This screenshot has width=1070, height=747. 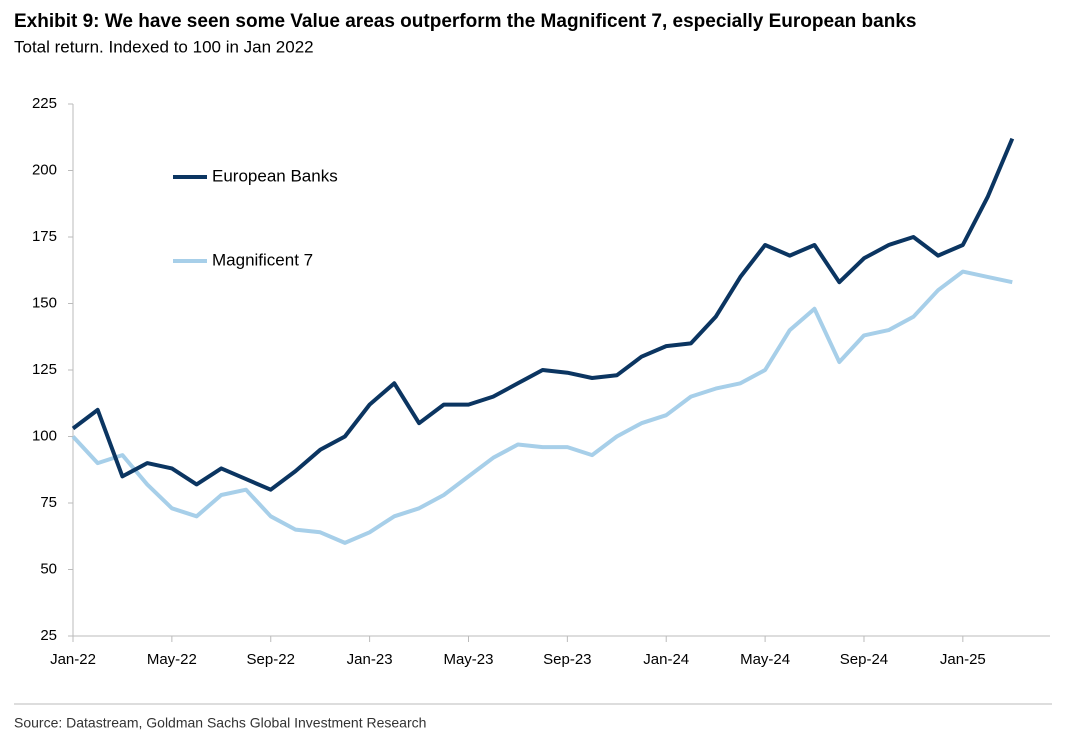 What do you see at coordinates (370, 659) in the screenshot?
I see `x-tick-label: Jan-23` at bounding box center [370, 659].